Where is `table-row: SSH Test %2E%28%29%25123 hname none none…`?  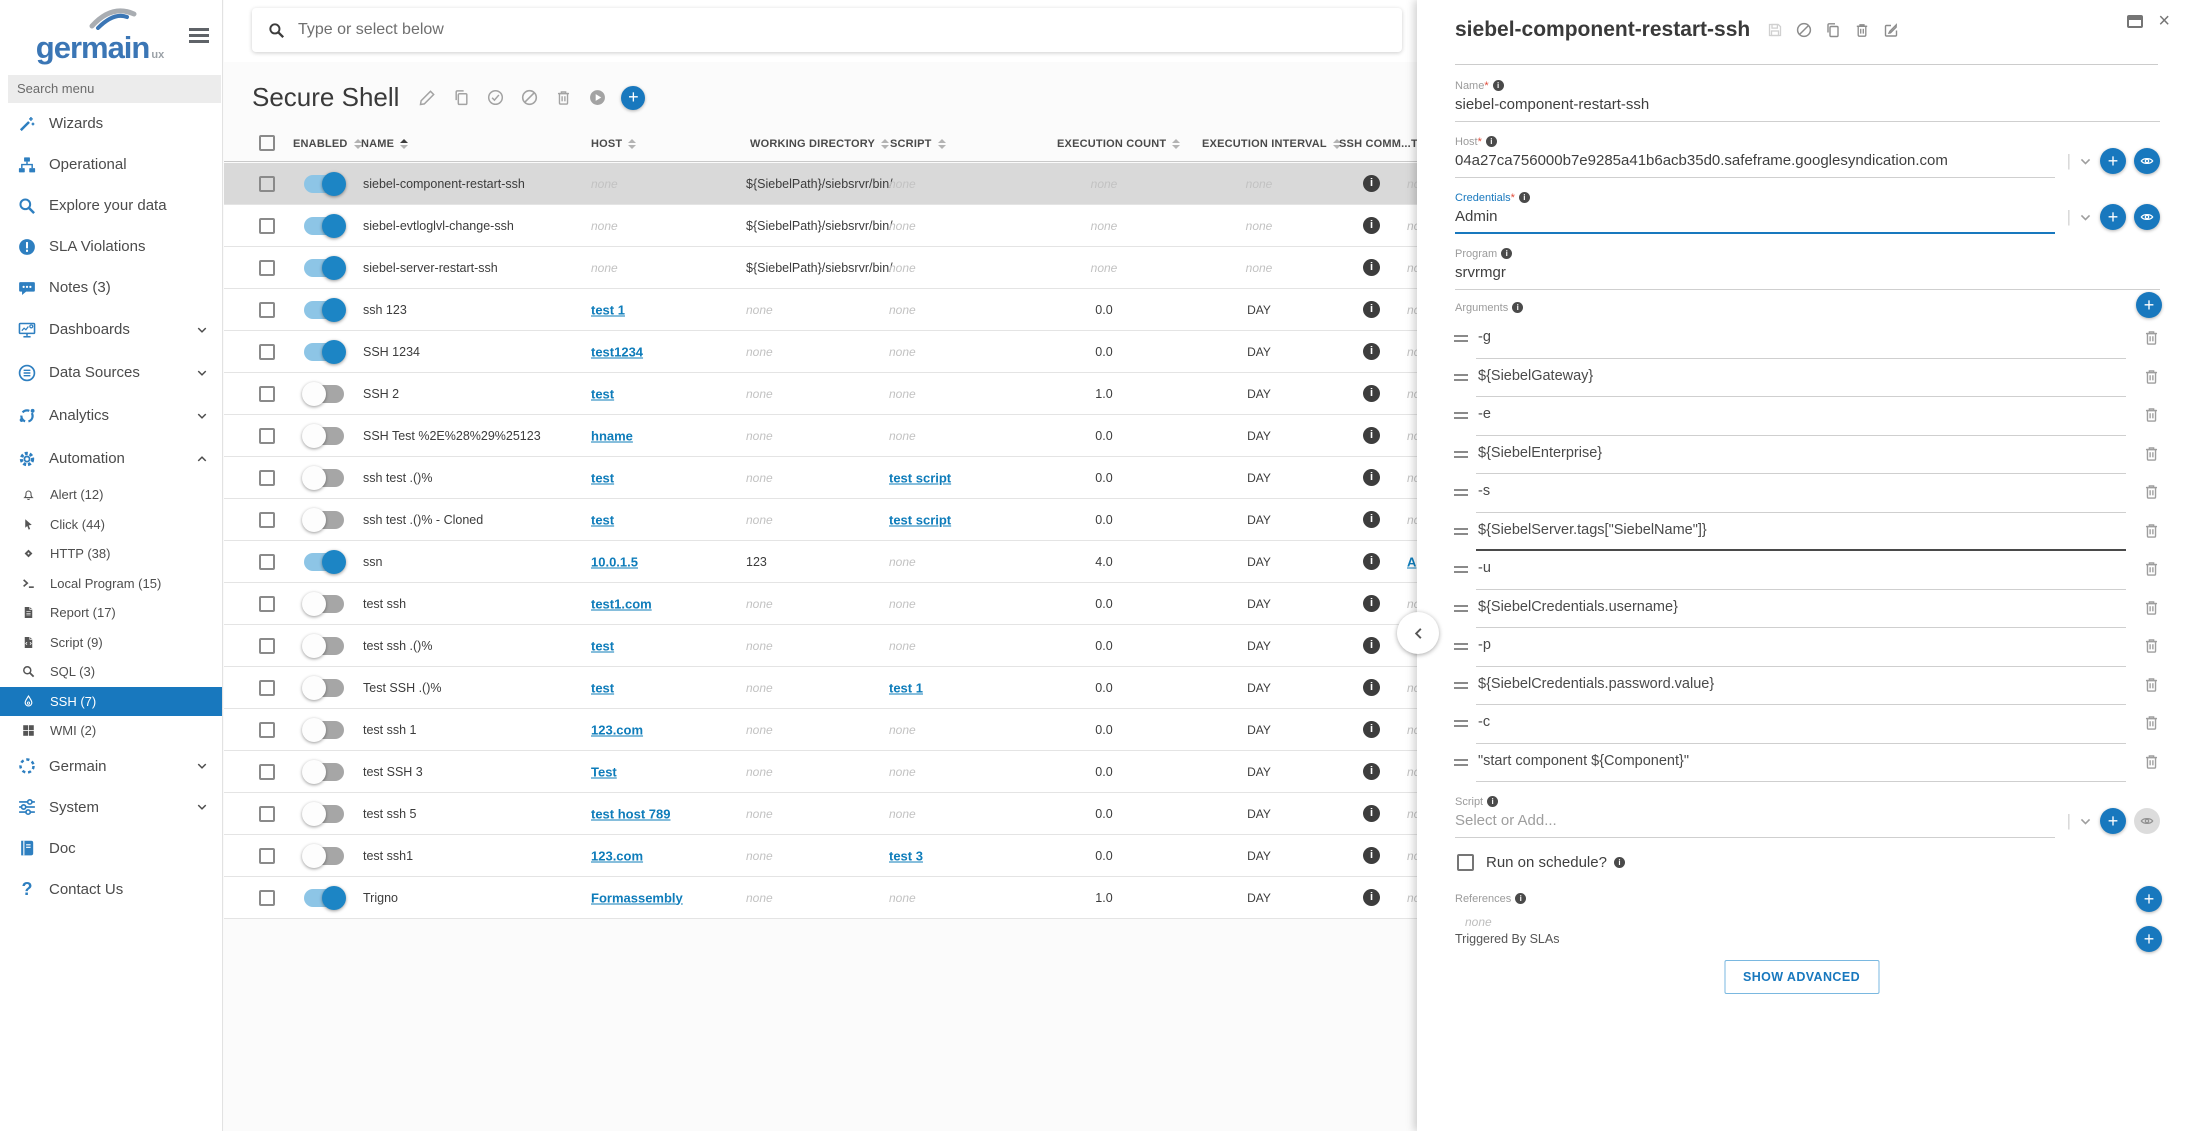
table-row: SSH Test %2E%28%29%25123 hname none none… is located at coordinates (820, 436).